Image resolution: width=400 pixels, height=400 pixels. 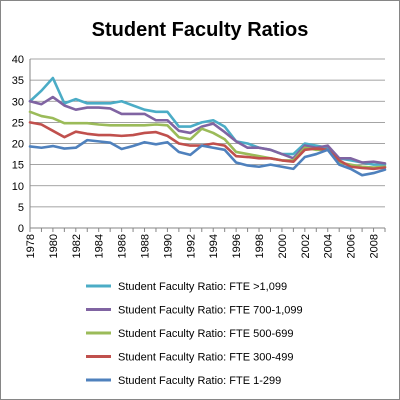 I want to click on x-tick-label: 2002, so click(x=306, y=246).